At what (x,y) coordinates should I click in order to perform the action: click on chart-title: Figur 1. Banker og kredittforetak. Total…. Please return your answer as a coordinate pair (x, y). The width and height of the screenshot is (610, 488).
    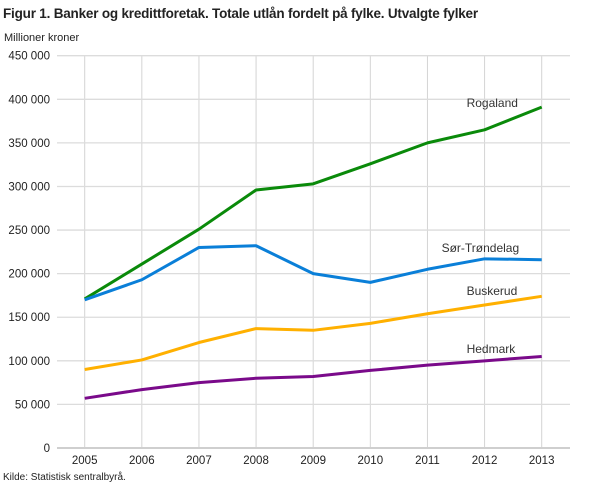
    Looking at the image, I should click on (240, 13).